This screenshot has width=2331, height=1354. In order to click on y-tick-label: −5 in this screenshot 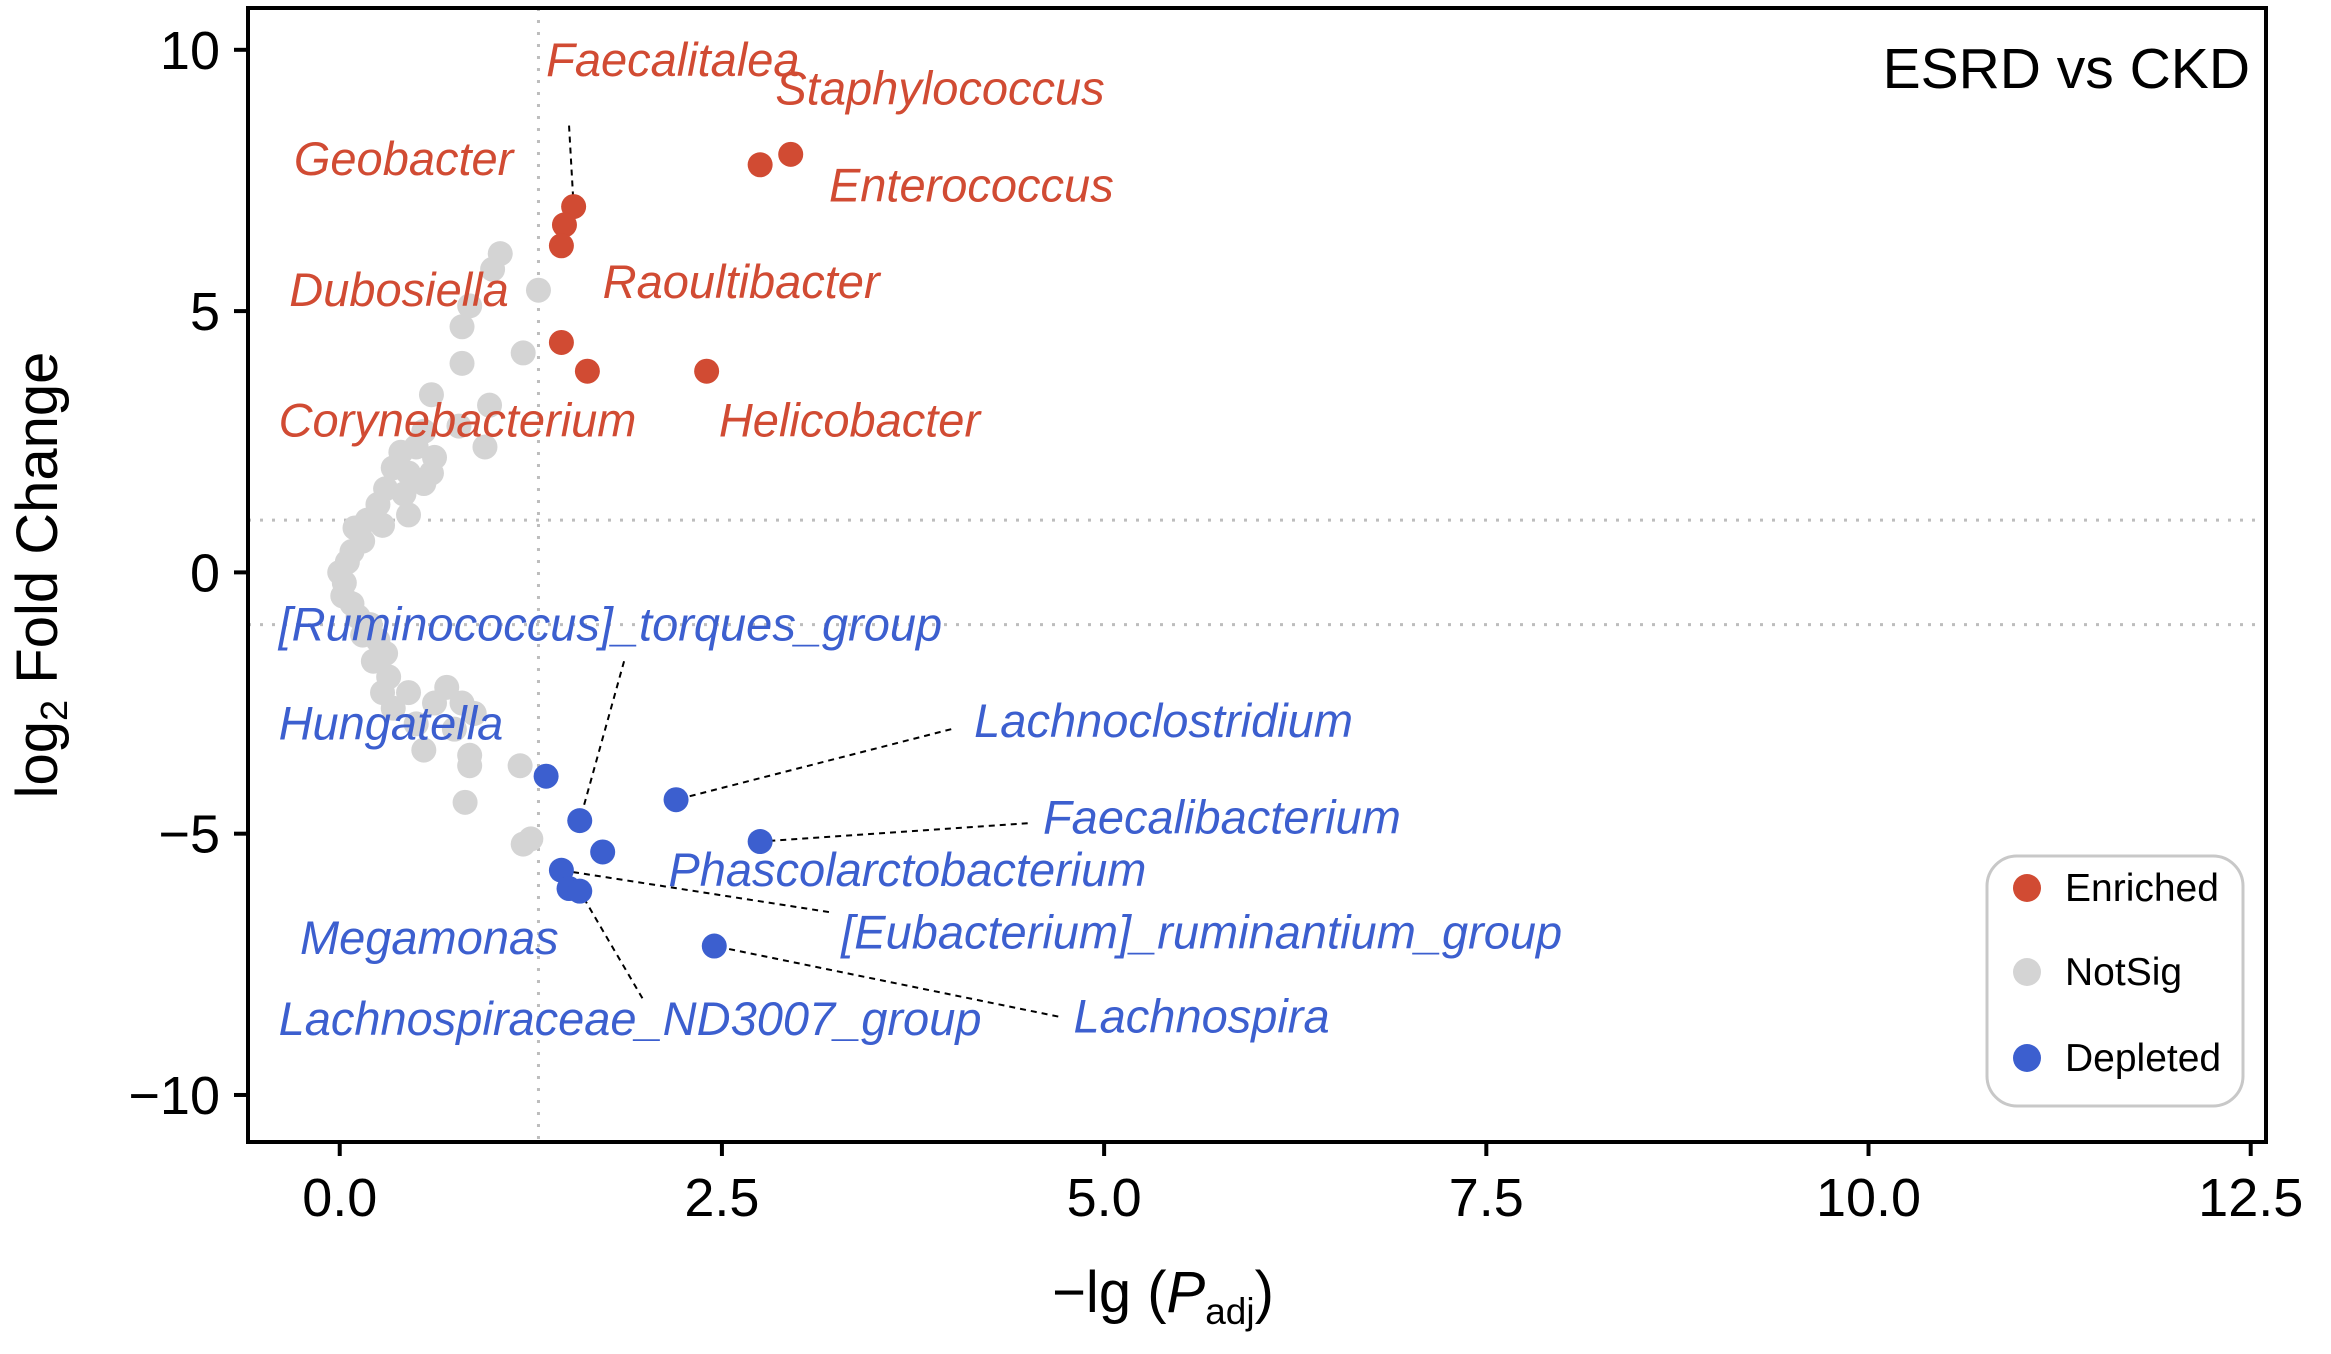, I will do `click(189, 835)`.